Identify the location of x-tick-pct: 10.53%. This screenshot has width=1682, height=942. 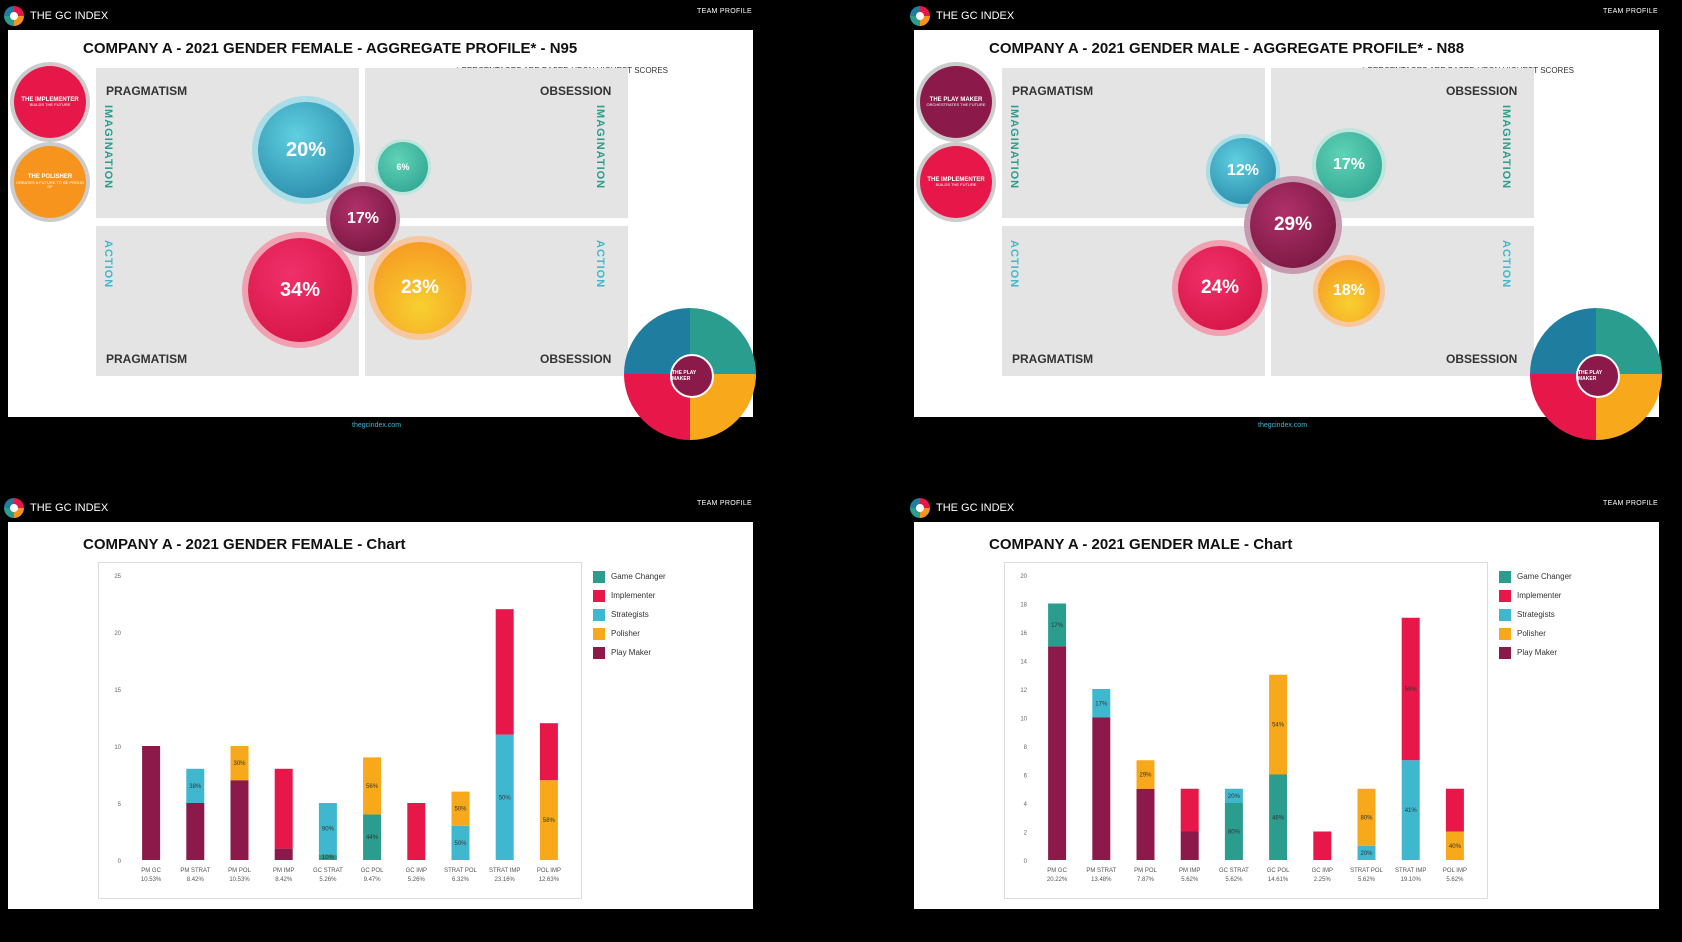
(151, 880).